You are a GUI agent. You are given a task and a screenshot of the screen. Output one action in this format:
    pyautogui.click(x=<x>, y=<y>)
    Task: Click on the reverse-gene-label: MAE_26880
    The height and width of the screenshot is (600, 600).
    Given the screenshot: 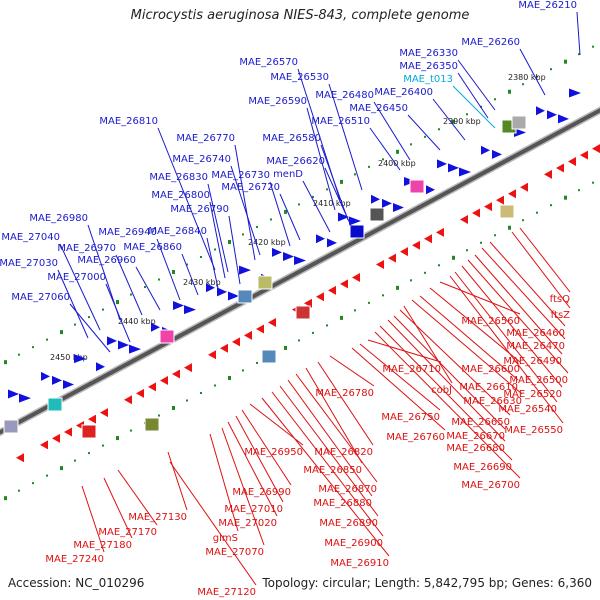 What is the action you would take?
    pyautogui.click(x=342, y=503)
    